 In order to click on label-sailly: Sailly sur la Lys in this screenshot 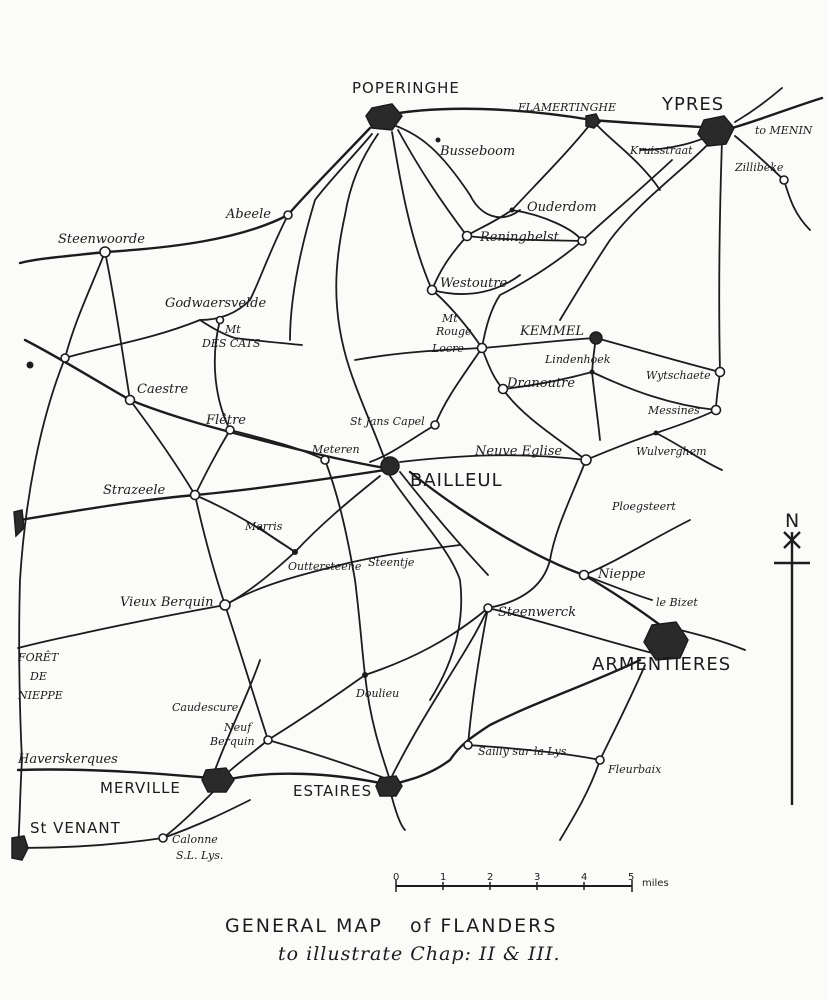, I will do `click(522, 751)`.